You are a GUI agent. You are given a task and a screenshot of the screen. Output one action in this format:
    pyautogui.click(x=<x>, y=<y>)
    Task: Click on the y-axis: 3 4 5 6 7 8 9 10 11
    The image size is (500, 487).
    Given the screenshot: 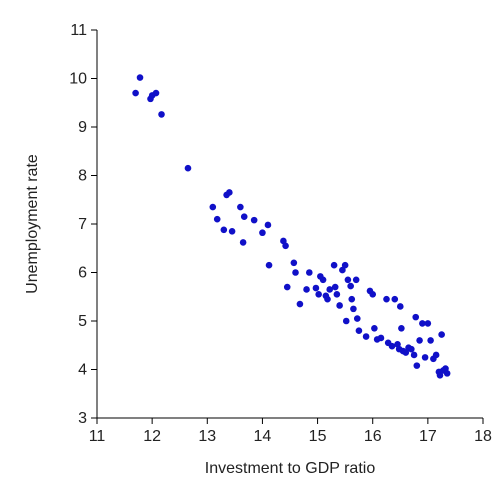 What is the action you would take?
    pyautogui.click(x=83, y=224)
    